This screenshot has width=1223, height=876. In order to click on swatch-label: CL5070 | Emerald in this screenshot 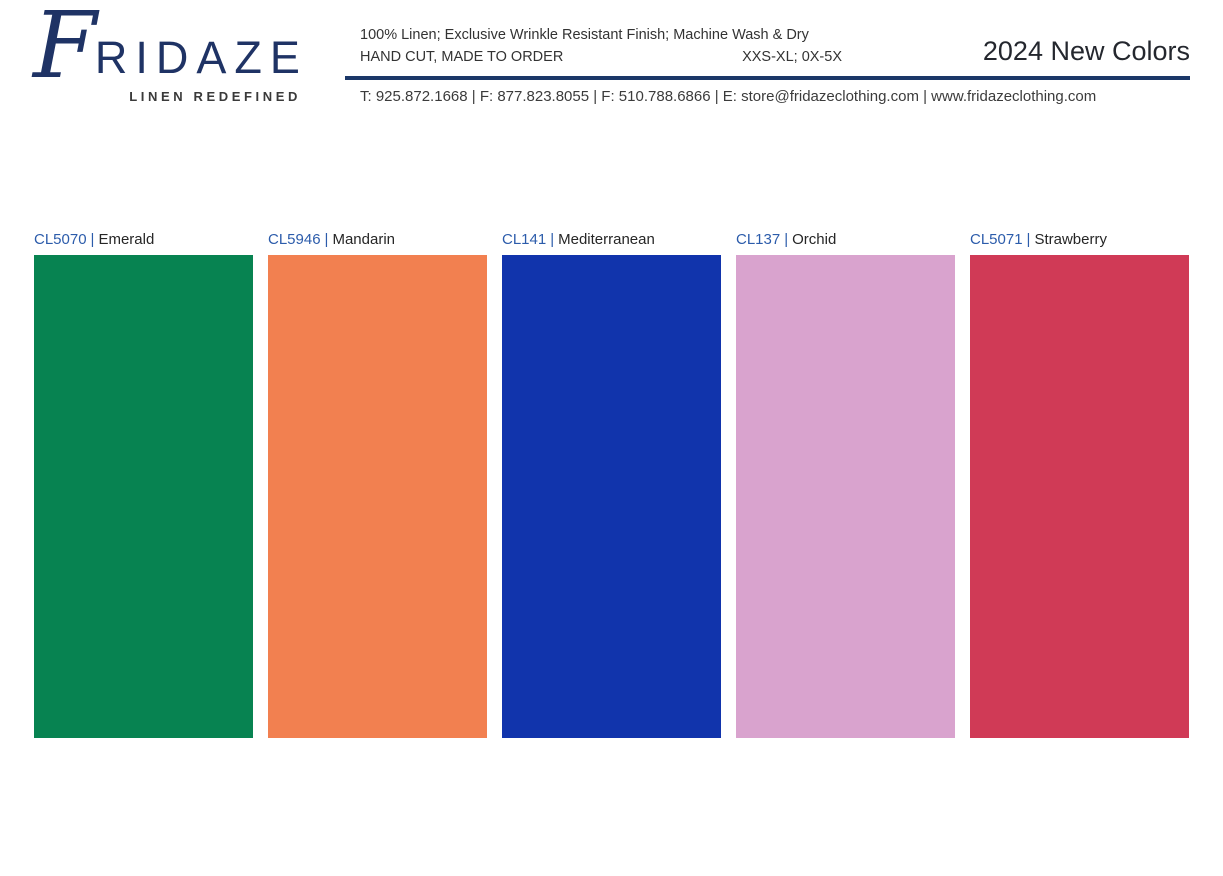, I will do `click(143, 239)`.